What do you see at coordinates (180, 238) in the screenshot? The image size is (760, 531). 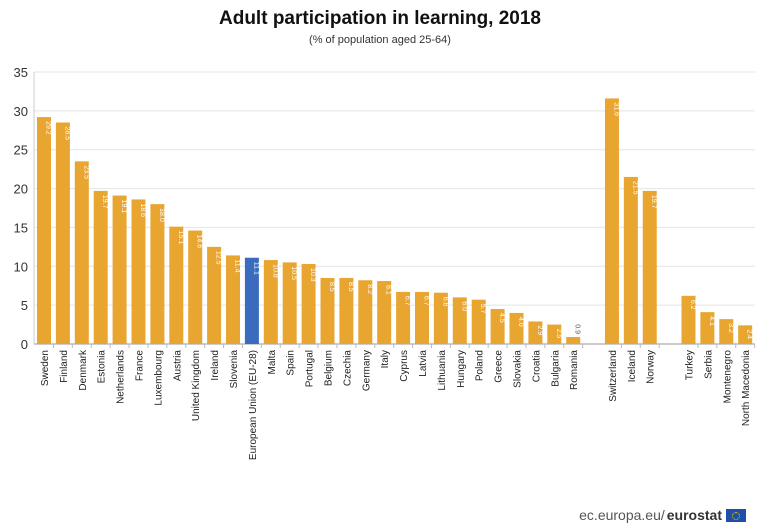 I see `data-label: 15.1` at bounding box center [180, 238].